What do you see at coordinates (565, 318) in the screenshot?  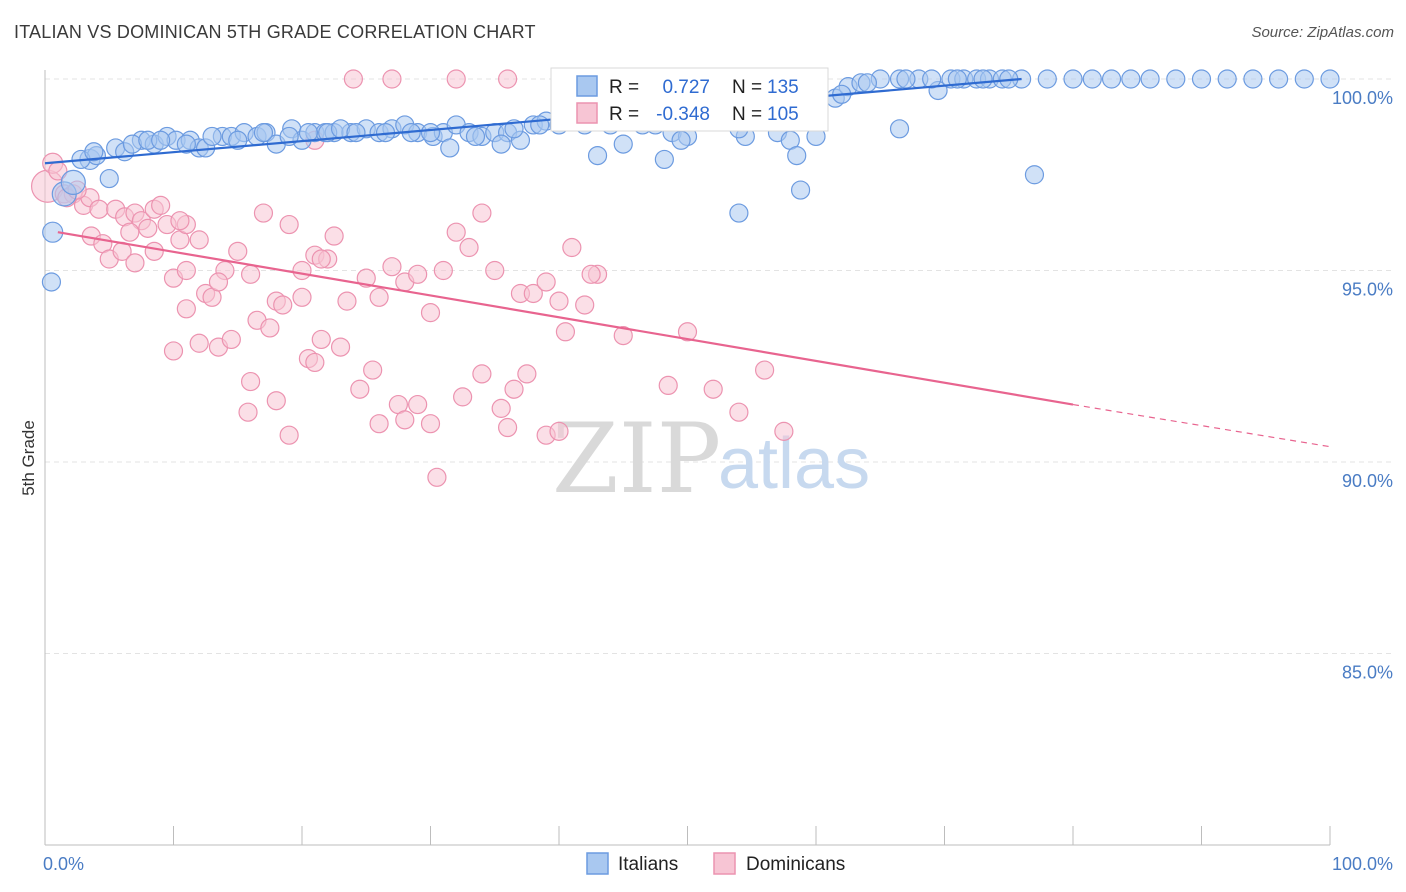 I see `dominicans-trend-line` at bounding box center [565, 318].